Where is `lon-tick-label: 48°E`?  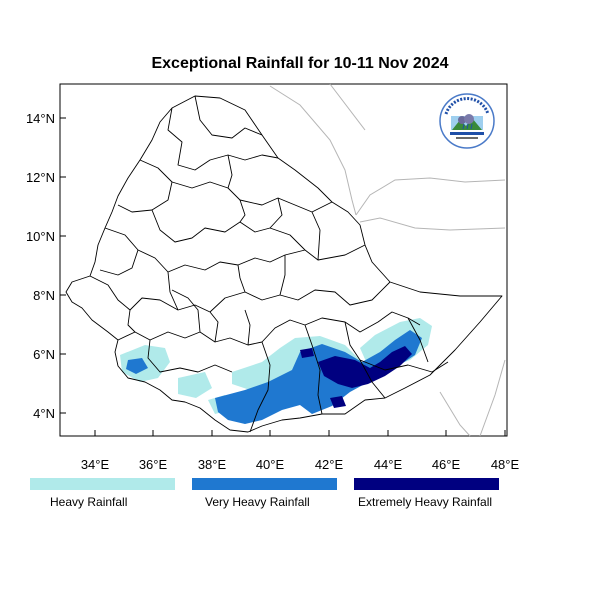
lon-tick-label: 48°E is located at coordinates (505, 464).